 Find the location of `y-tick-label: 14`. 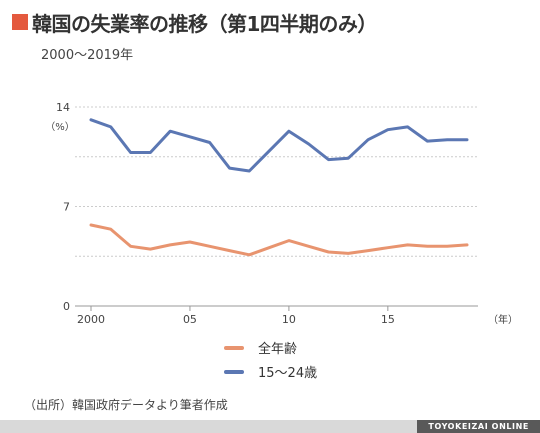

y-tick-label: 14 is located at coordinates (63, 107).